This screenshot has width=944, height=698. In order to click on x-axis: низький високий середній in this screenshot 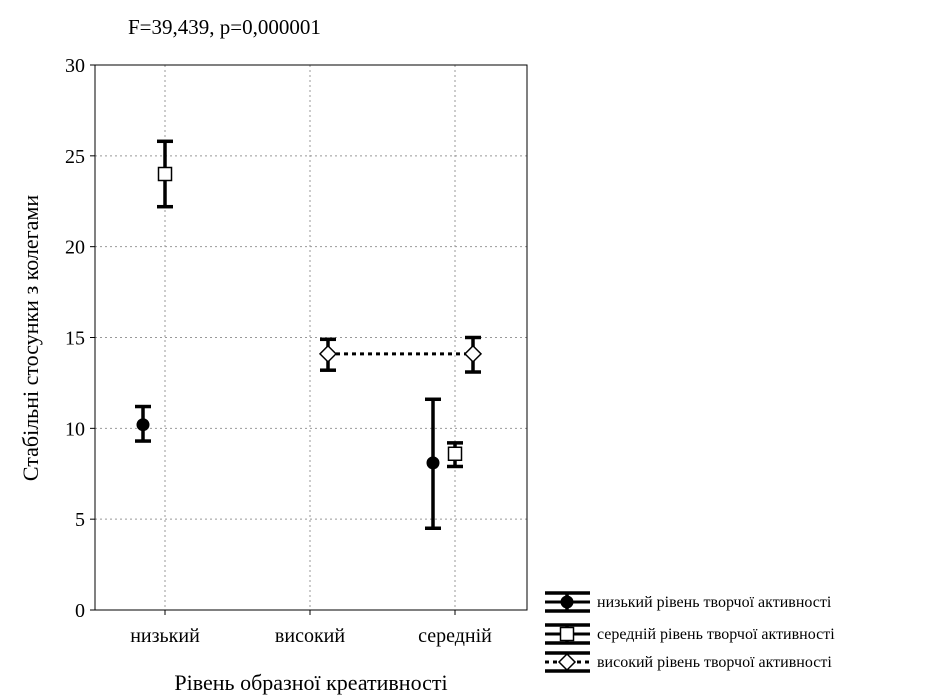, I will do `click(311, 628)`.